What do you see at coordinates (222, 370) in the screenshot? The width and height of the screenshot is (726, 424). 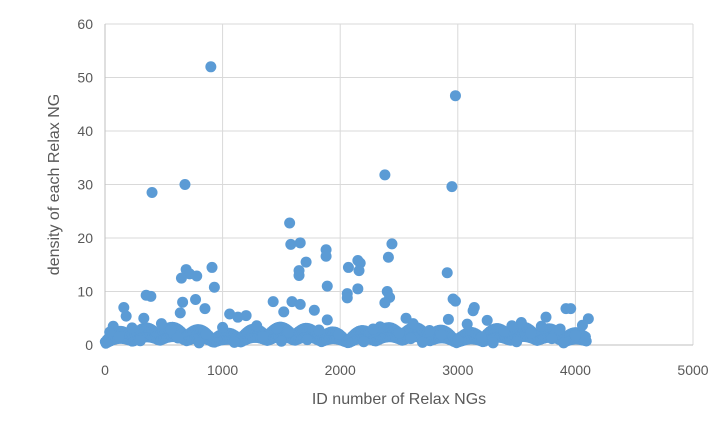 I see `x-tick-label: 1000` at bounding box center [222, 370].